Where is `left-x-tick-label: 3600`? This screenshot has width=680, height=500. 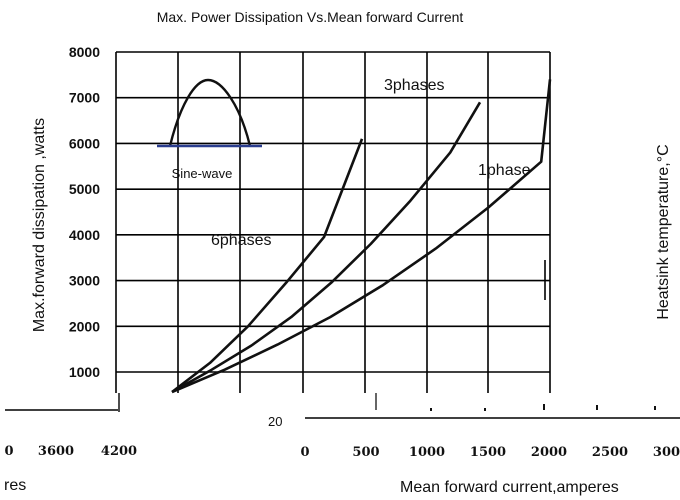 left-x-tick-label: 3600 is located at coordinates (56, 451).